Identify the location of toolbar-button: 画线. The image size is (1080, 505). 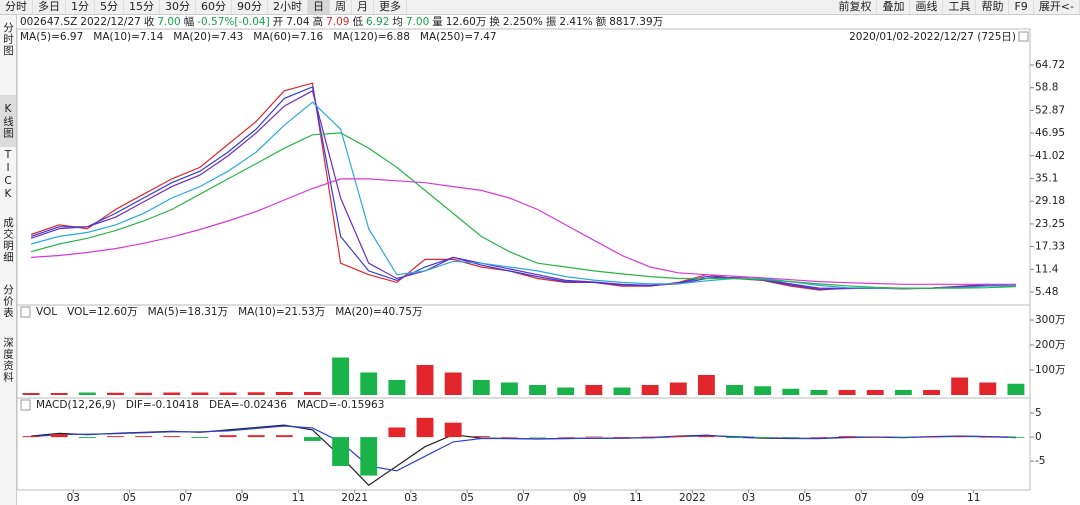
(927, 7).